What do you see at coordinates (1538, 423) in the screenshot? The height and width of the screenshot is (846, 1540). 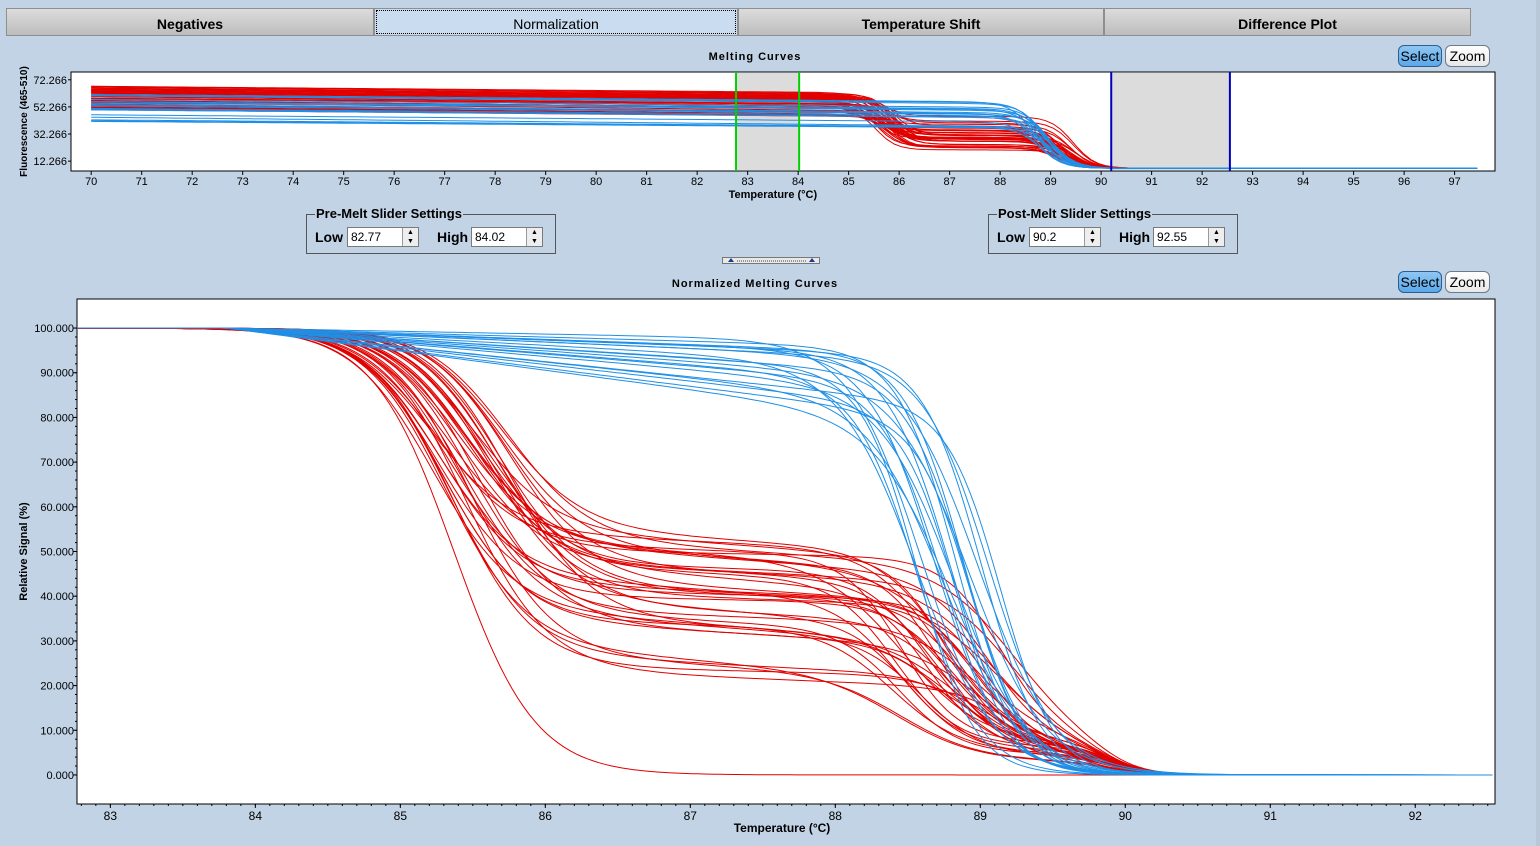 I see `window-edge` at bounding box center [1538, 423].